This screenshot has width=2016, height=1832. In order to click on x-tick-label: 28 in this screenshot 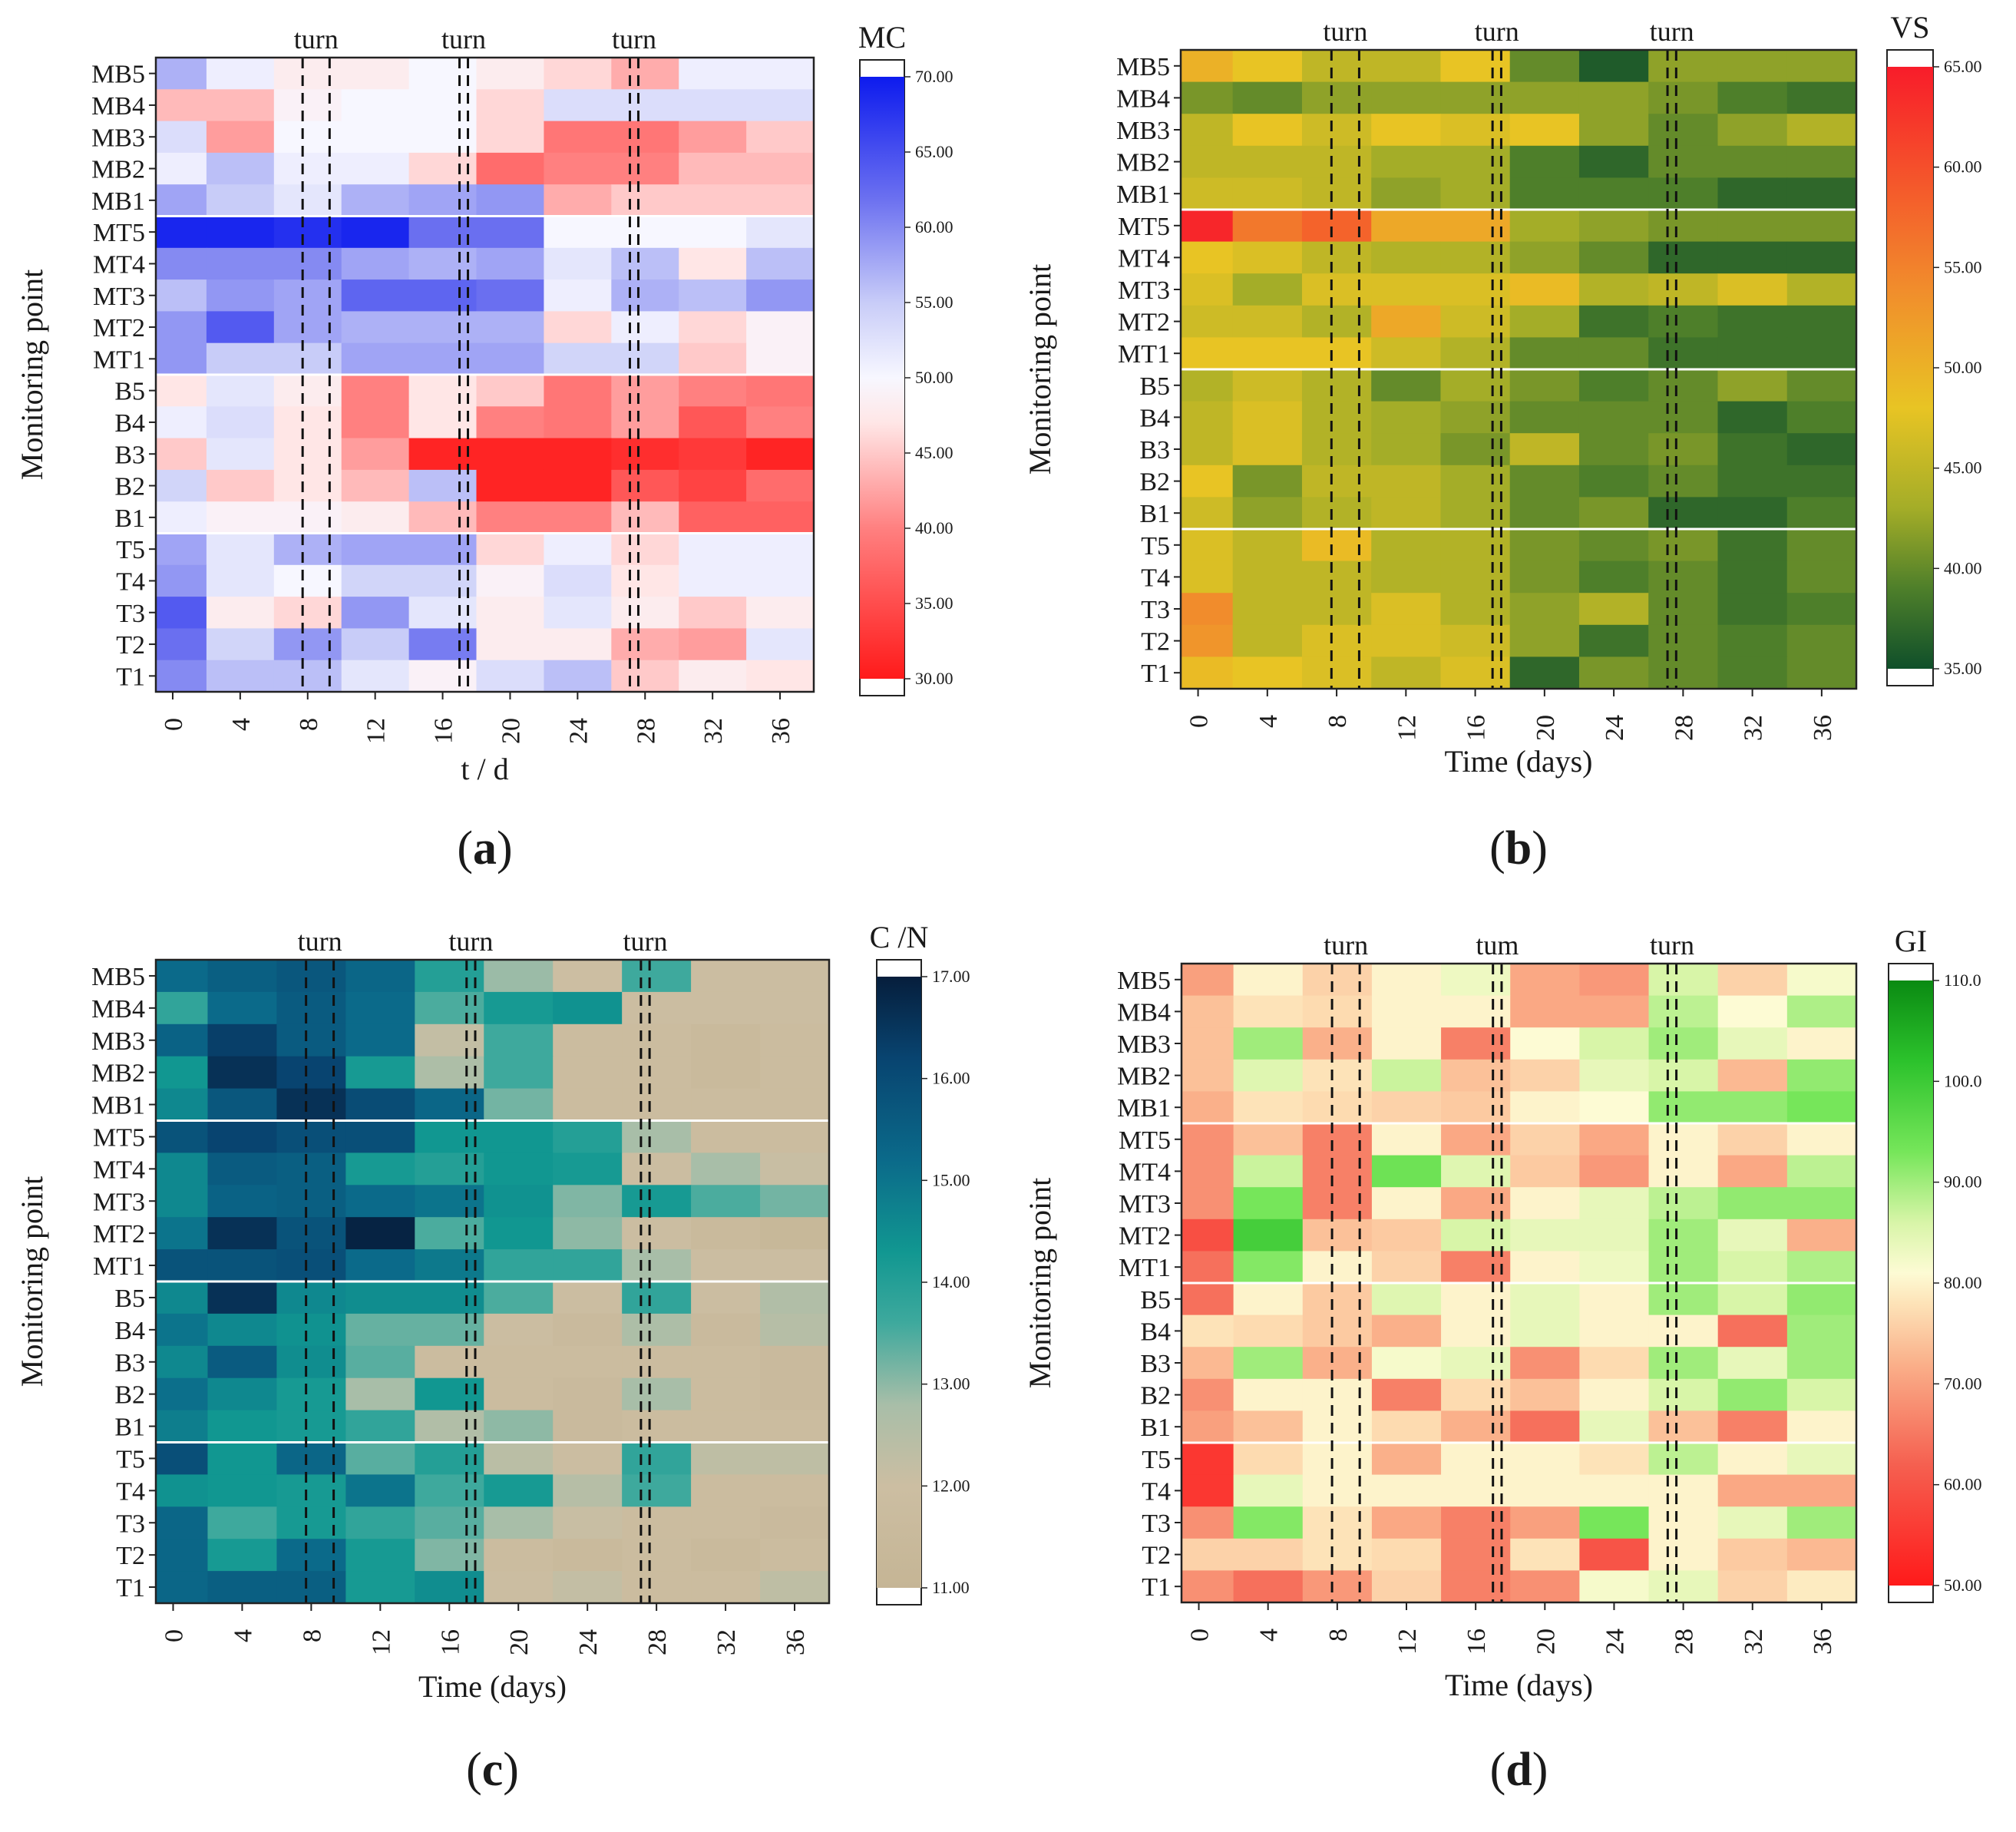, I will do `click(646, 731)`.